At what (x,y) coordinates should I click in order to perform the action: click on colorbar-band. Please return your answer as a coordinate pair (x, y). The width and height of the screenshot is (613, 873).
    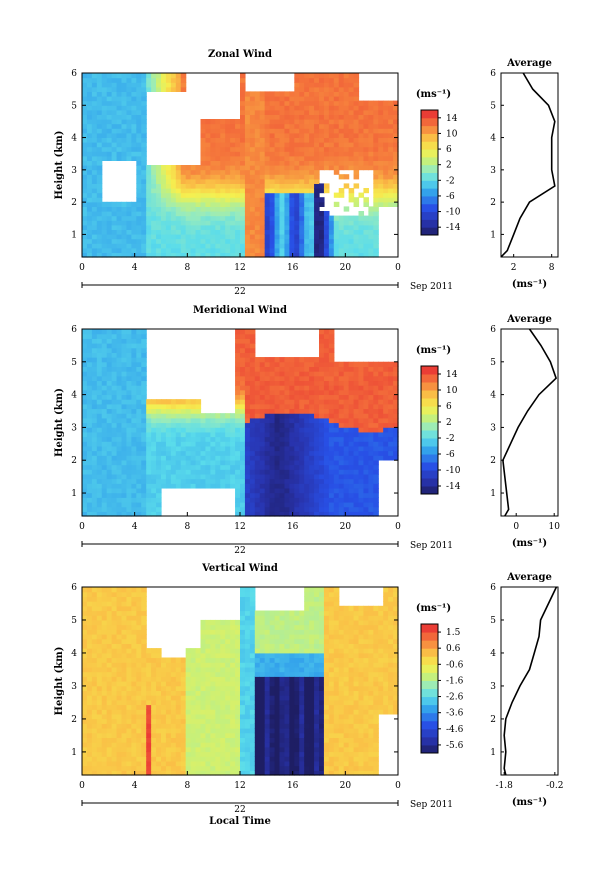
    Looking at the image, I should click on (429, 434).